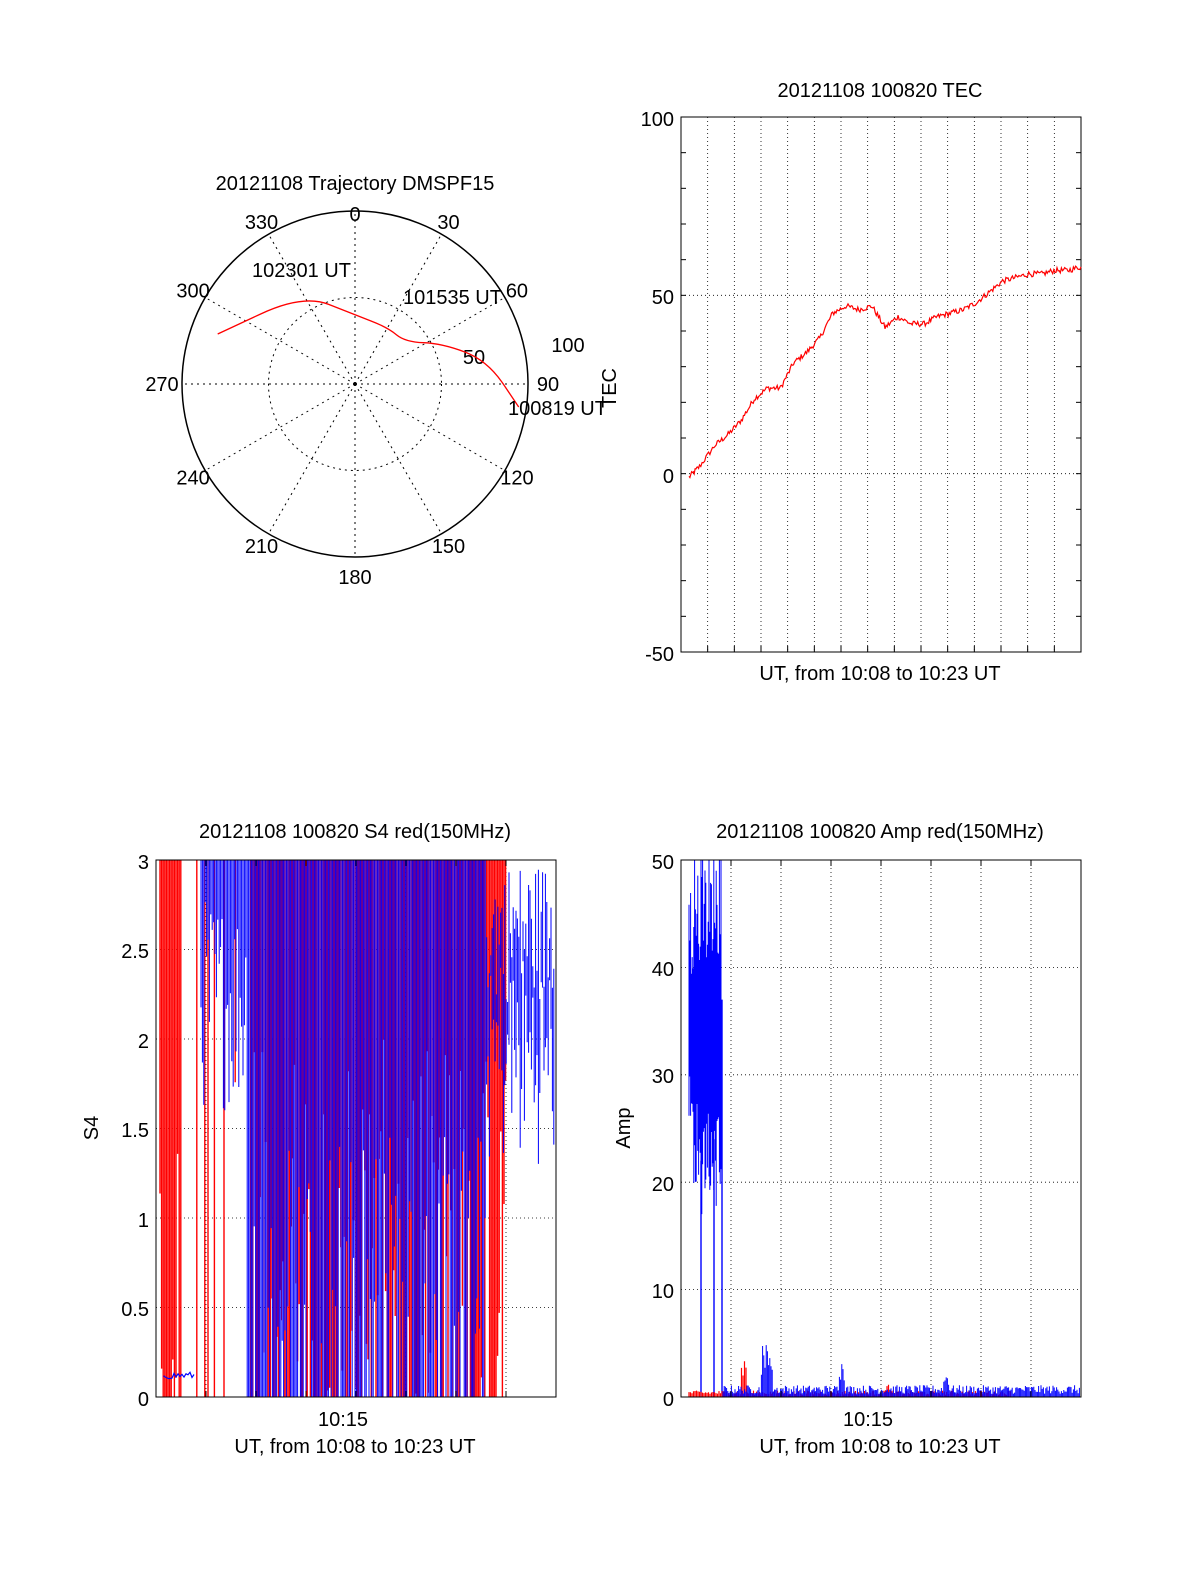 The width and height of the screenshot is (1200, 1575). Describe the element at coordinates (355, 832) in the screenshot. I see `s4-title: 20121108 100820 S4 red(150MHz)` at that location.